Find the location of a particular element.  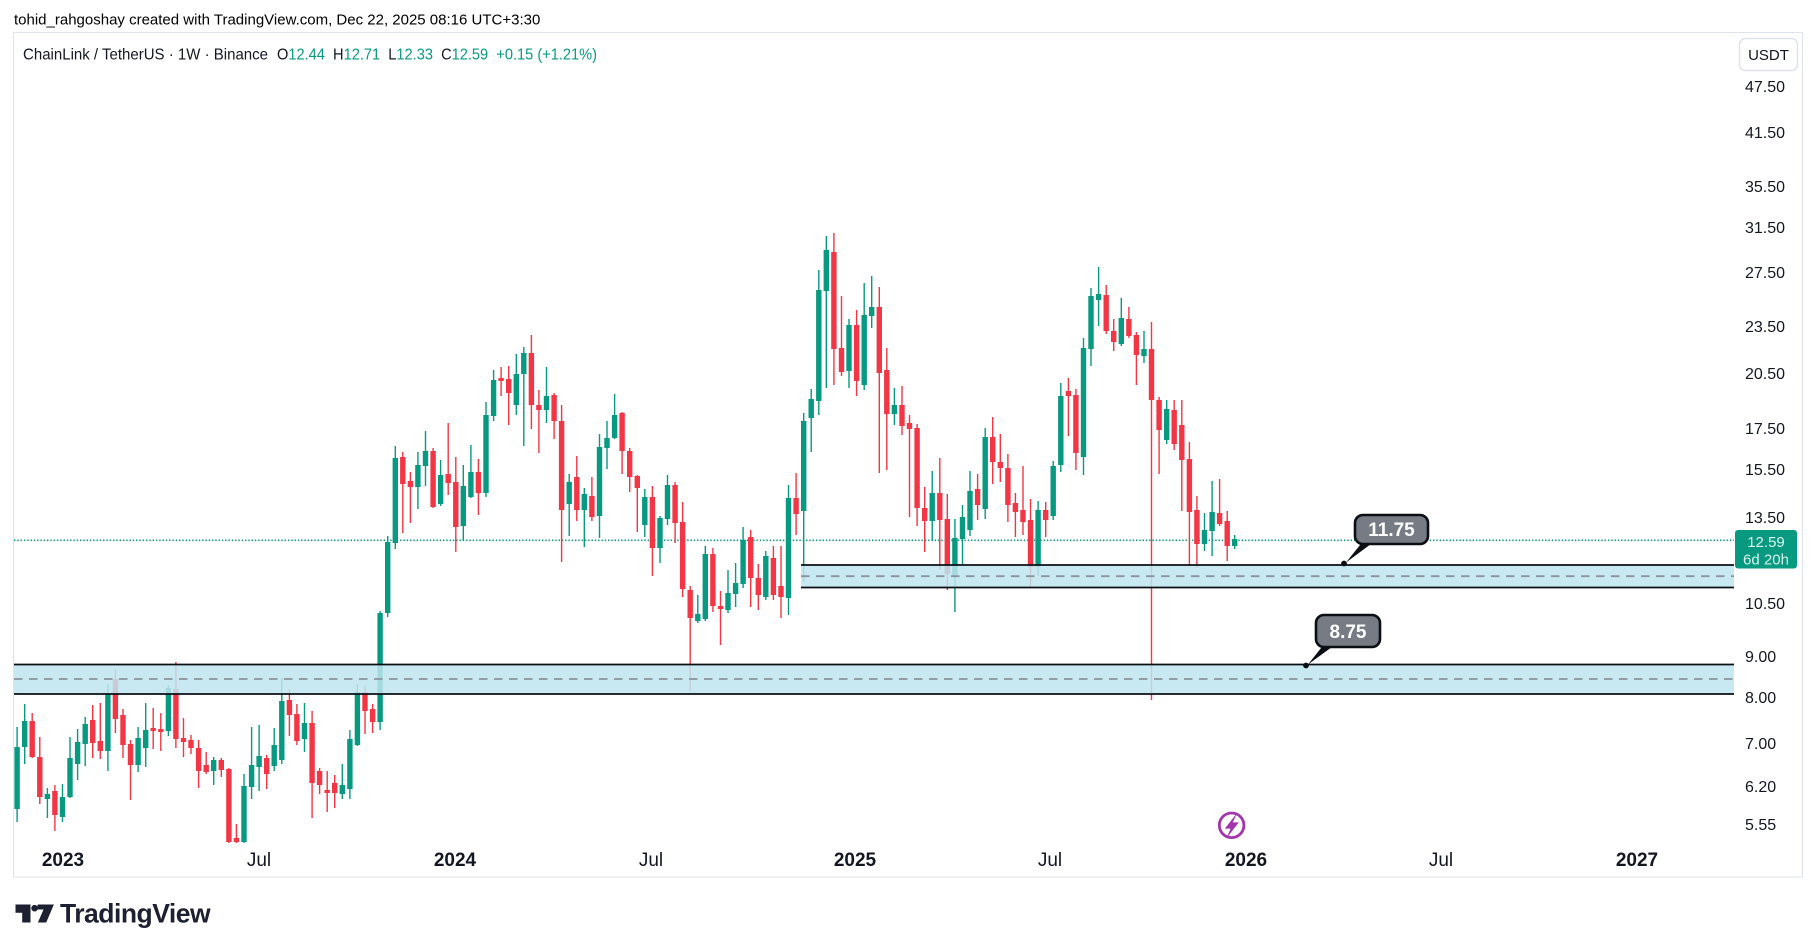

svg-text: 35.50 is located at coordinates (1765, 187).